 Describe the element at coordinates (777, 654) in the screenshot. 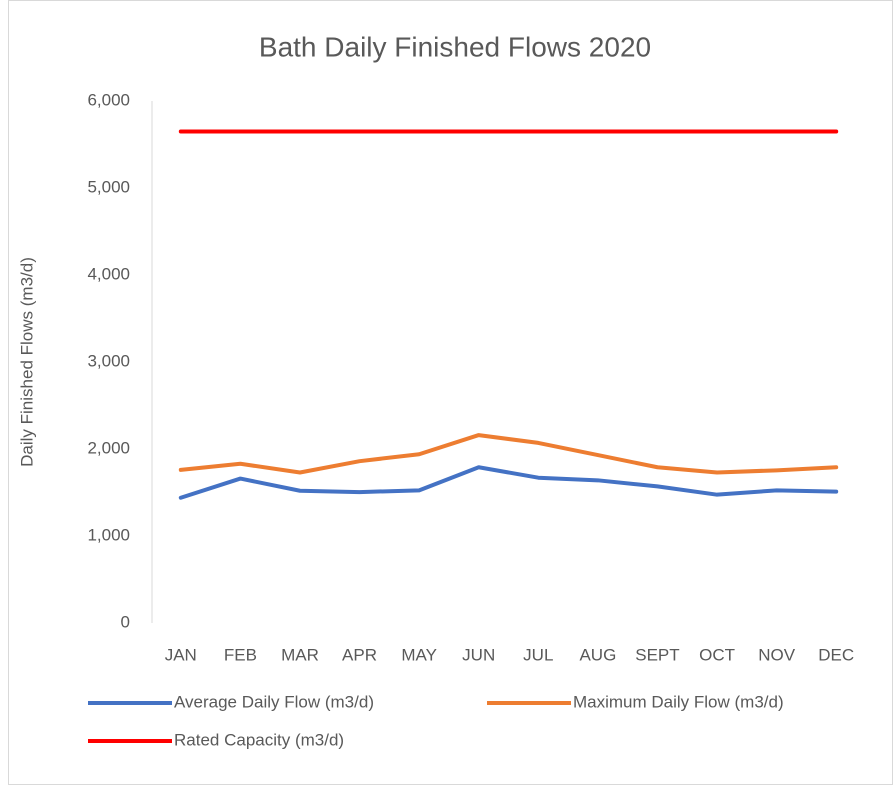

I see `x-tick-label: NOV` at that location.